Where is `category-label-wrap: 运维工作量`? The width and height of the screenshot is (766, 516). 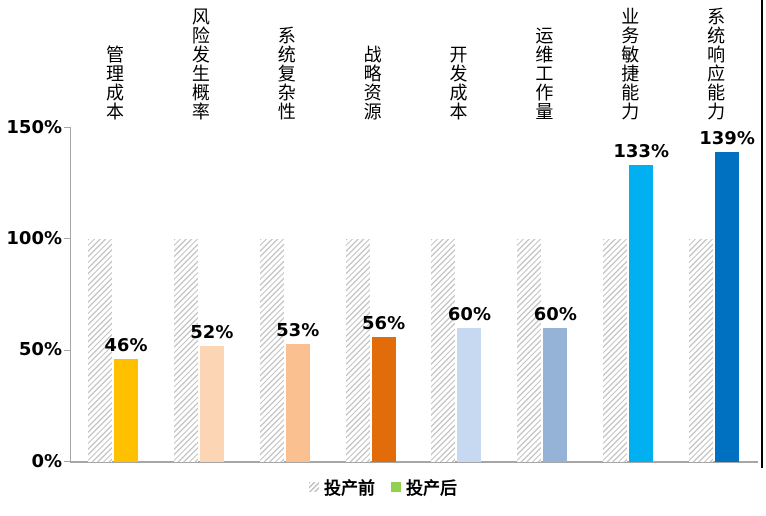 category-label-wrap: 运维工作量 is located at coordinates (542, 60).